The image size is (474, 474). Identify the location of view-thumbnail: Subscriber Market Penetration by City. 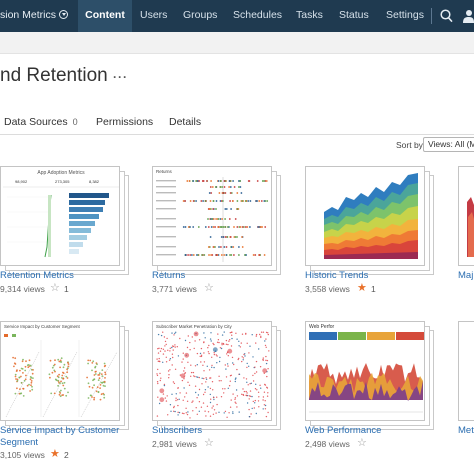
(212, 371).